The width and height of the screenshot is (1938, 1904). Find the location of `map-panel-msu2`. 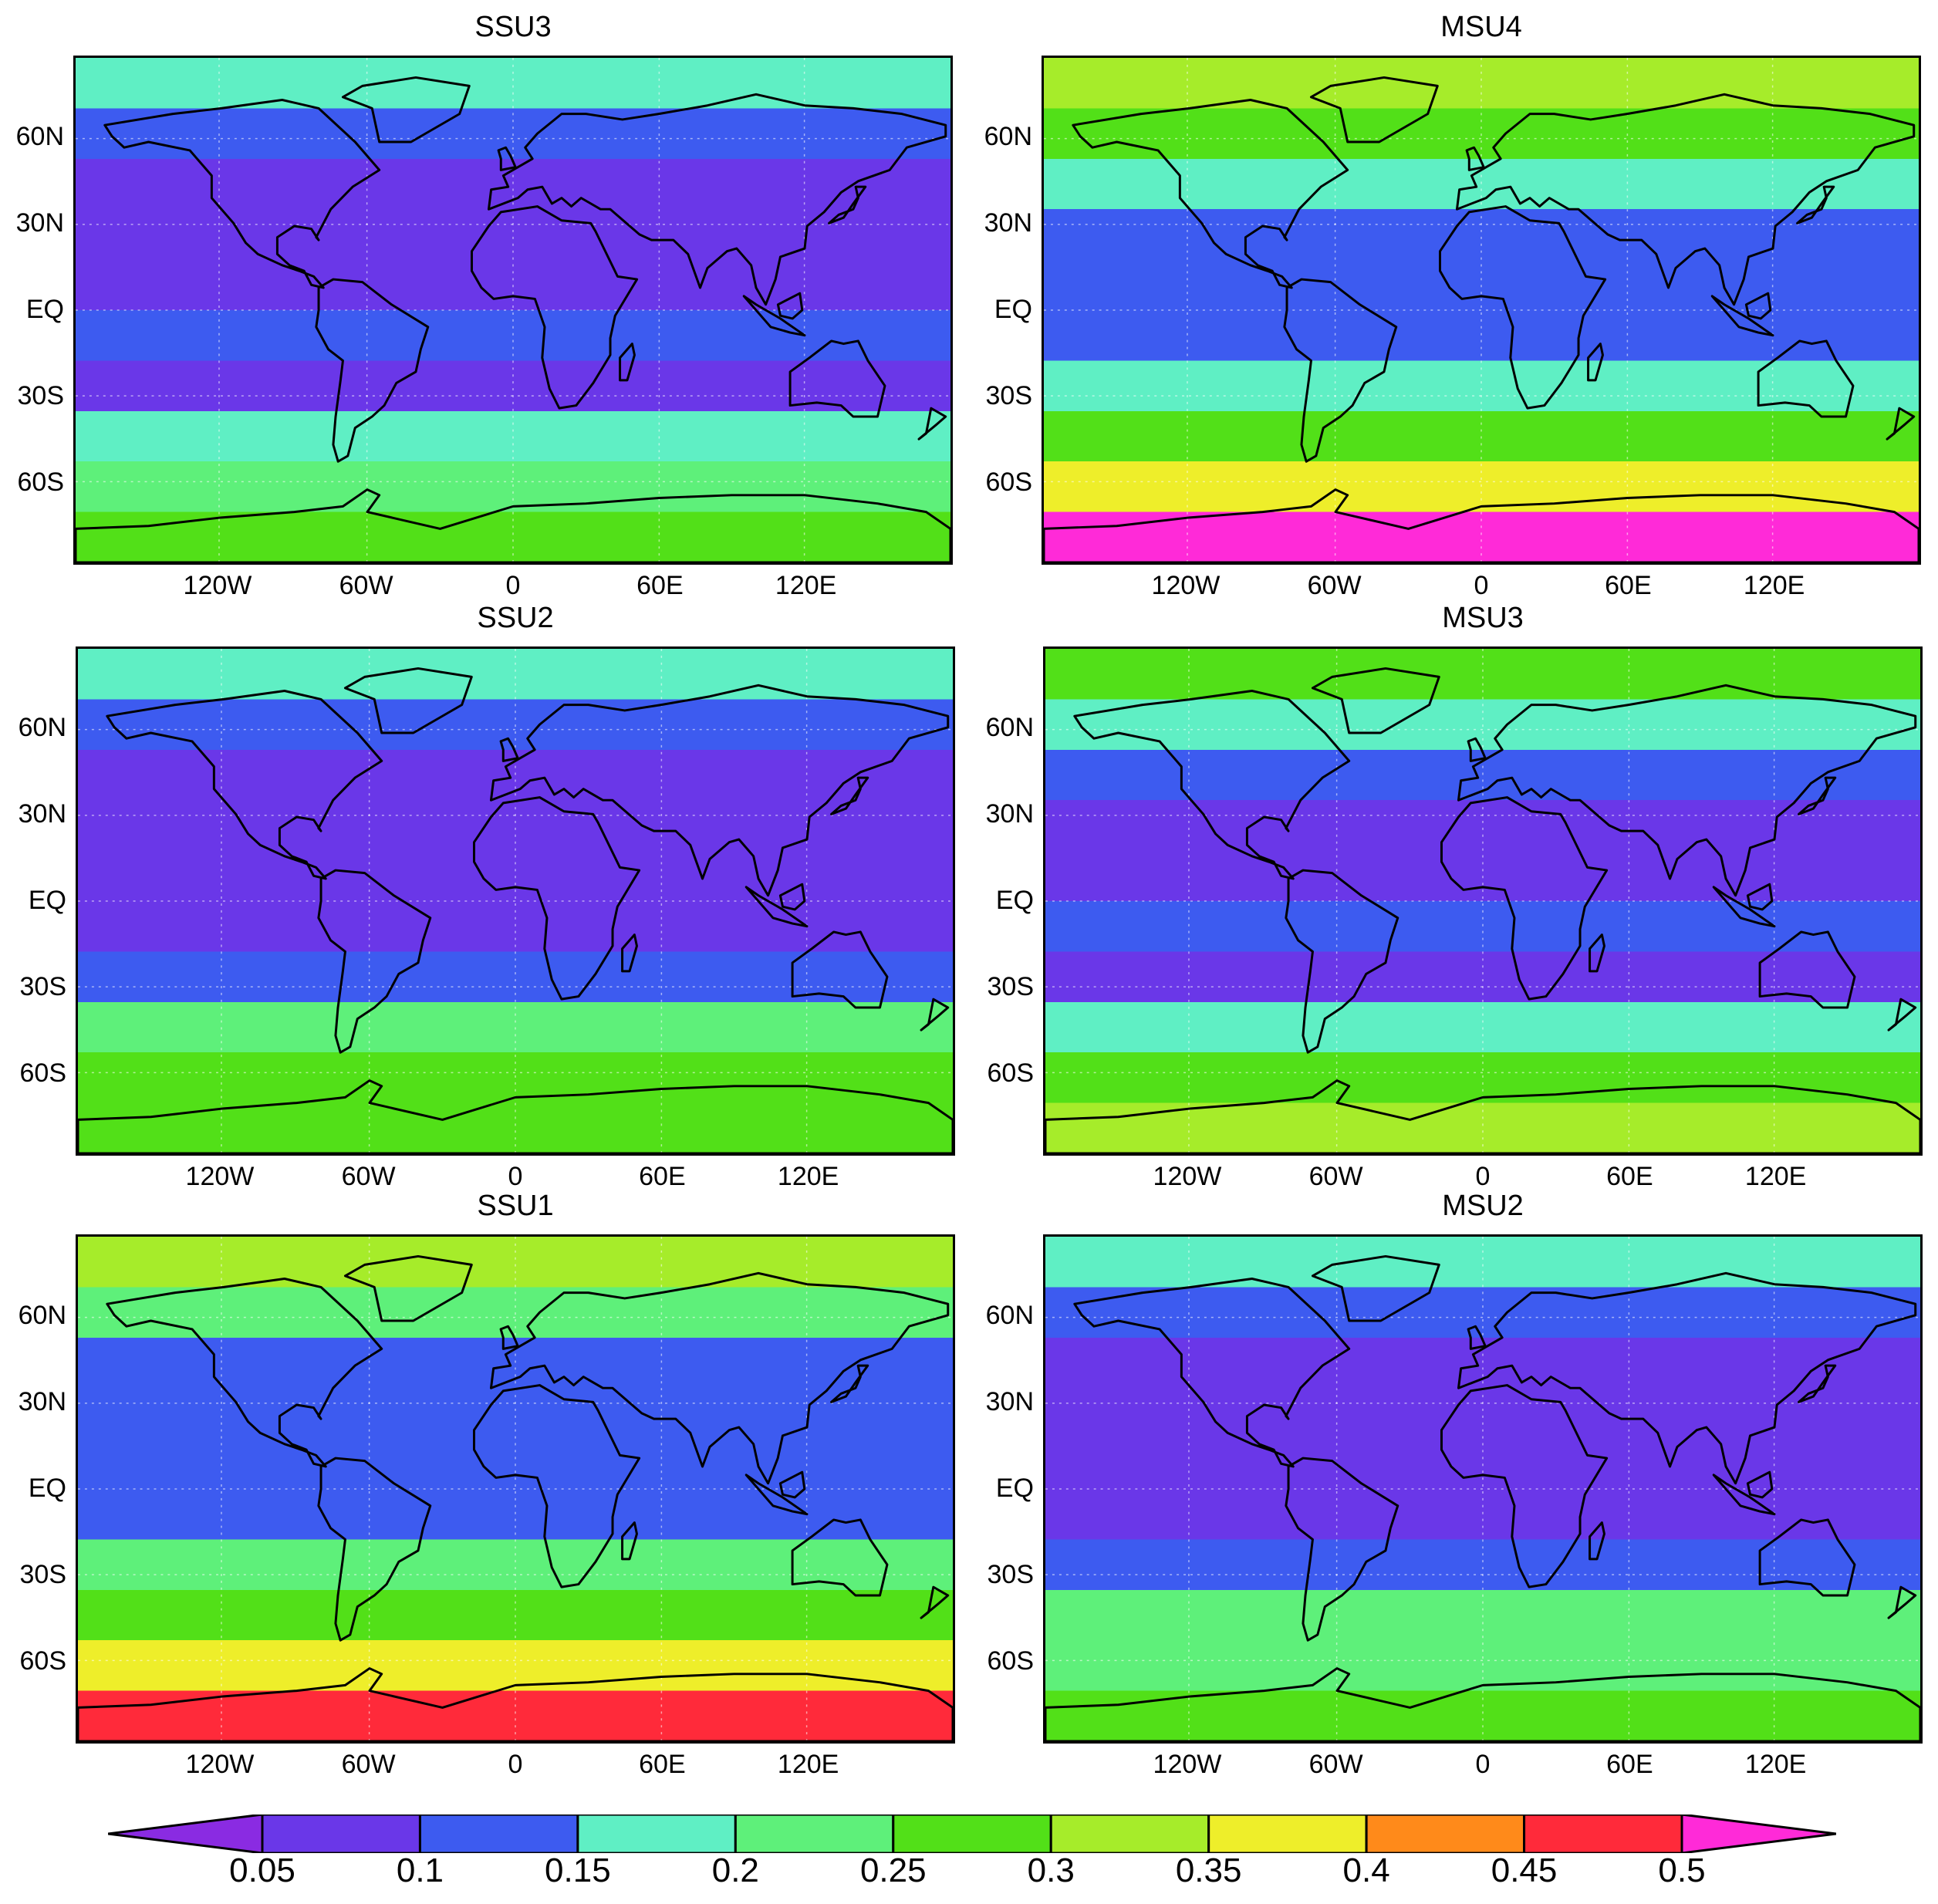

map-panel-msu2 is located at coordinates (1483, 1489).